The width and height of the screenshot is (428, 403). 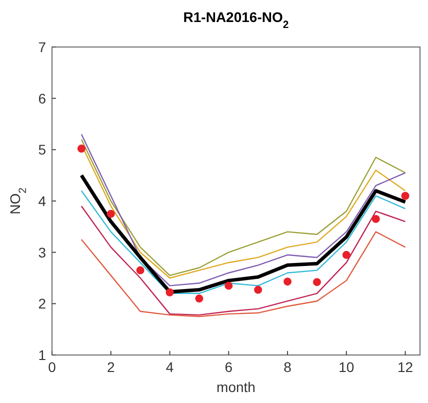 What do you see at coordinates (346, 367) in the screenshot?
I see `x-tick-label: 10` at bounding box center [346, 367].